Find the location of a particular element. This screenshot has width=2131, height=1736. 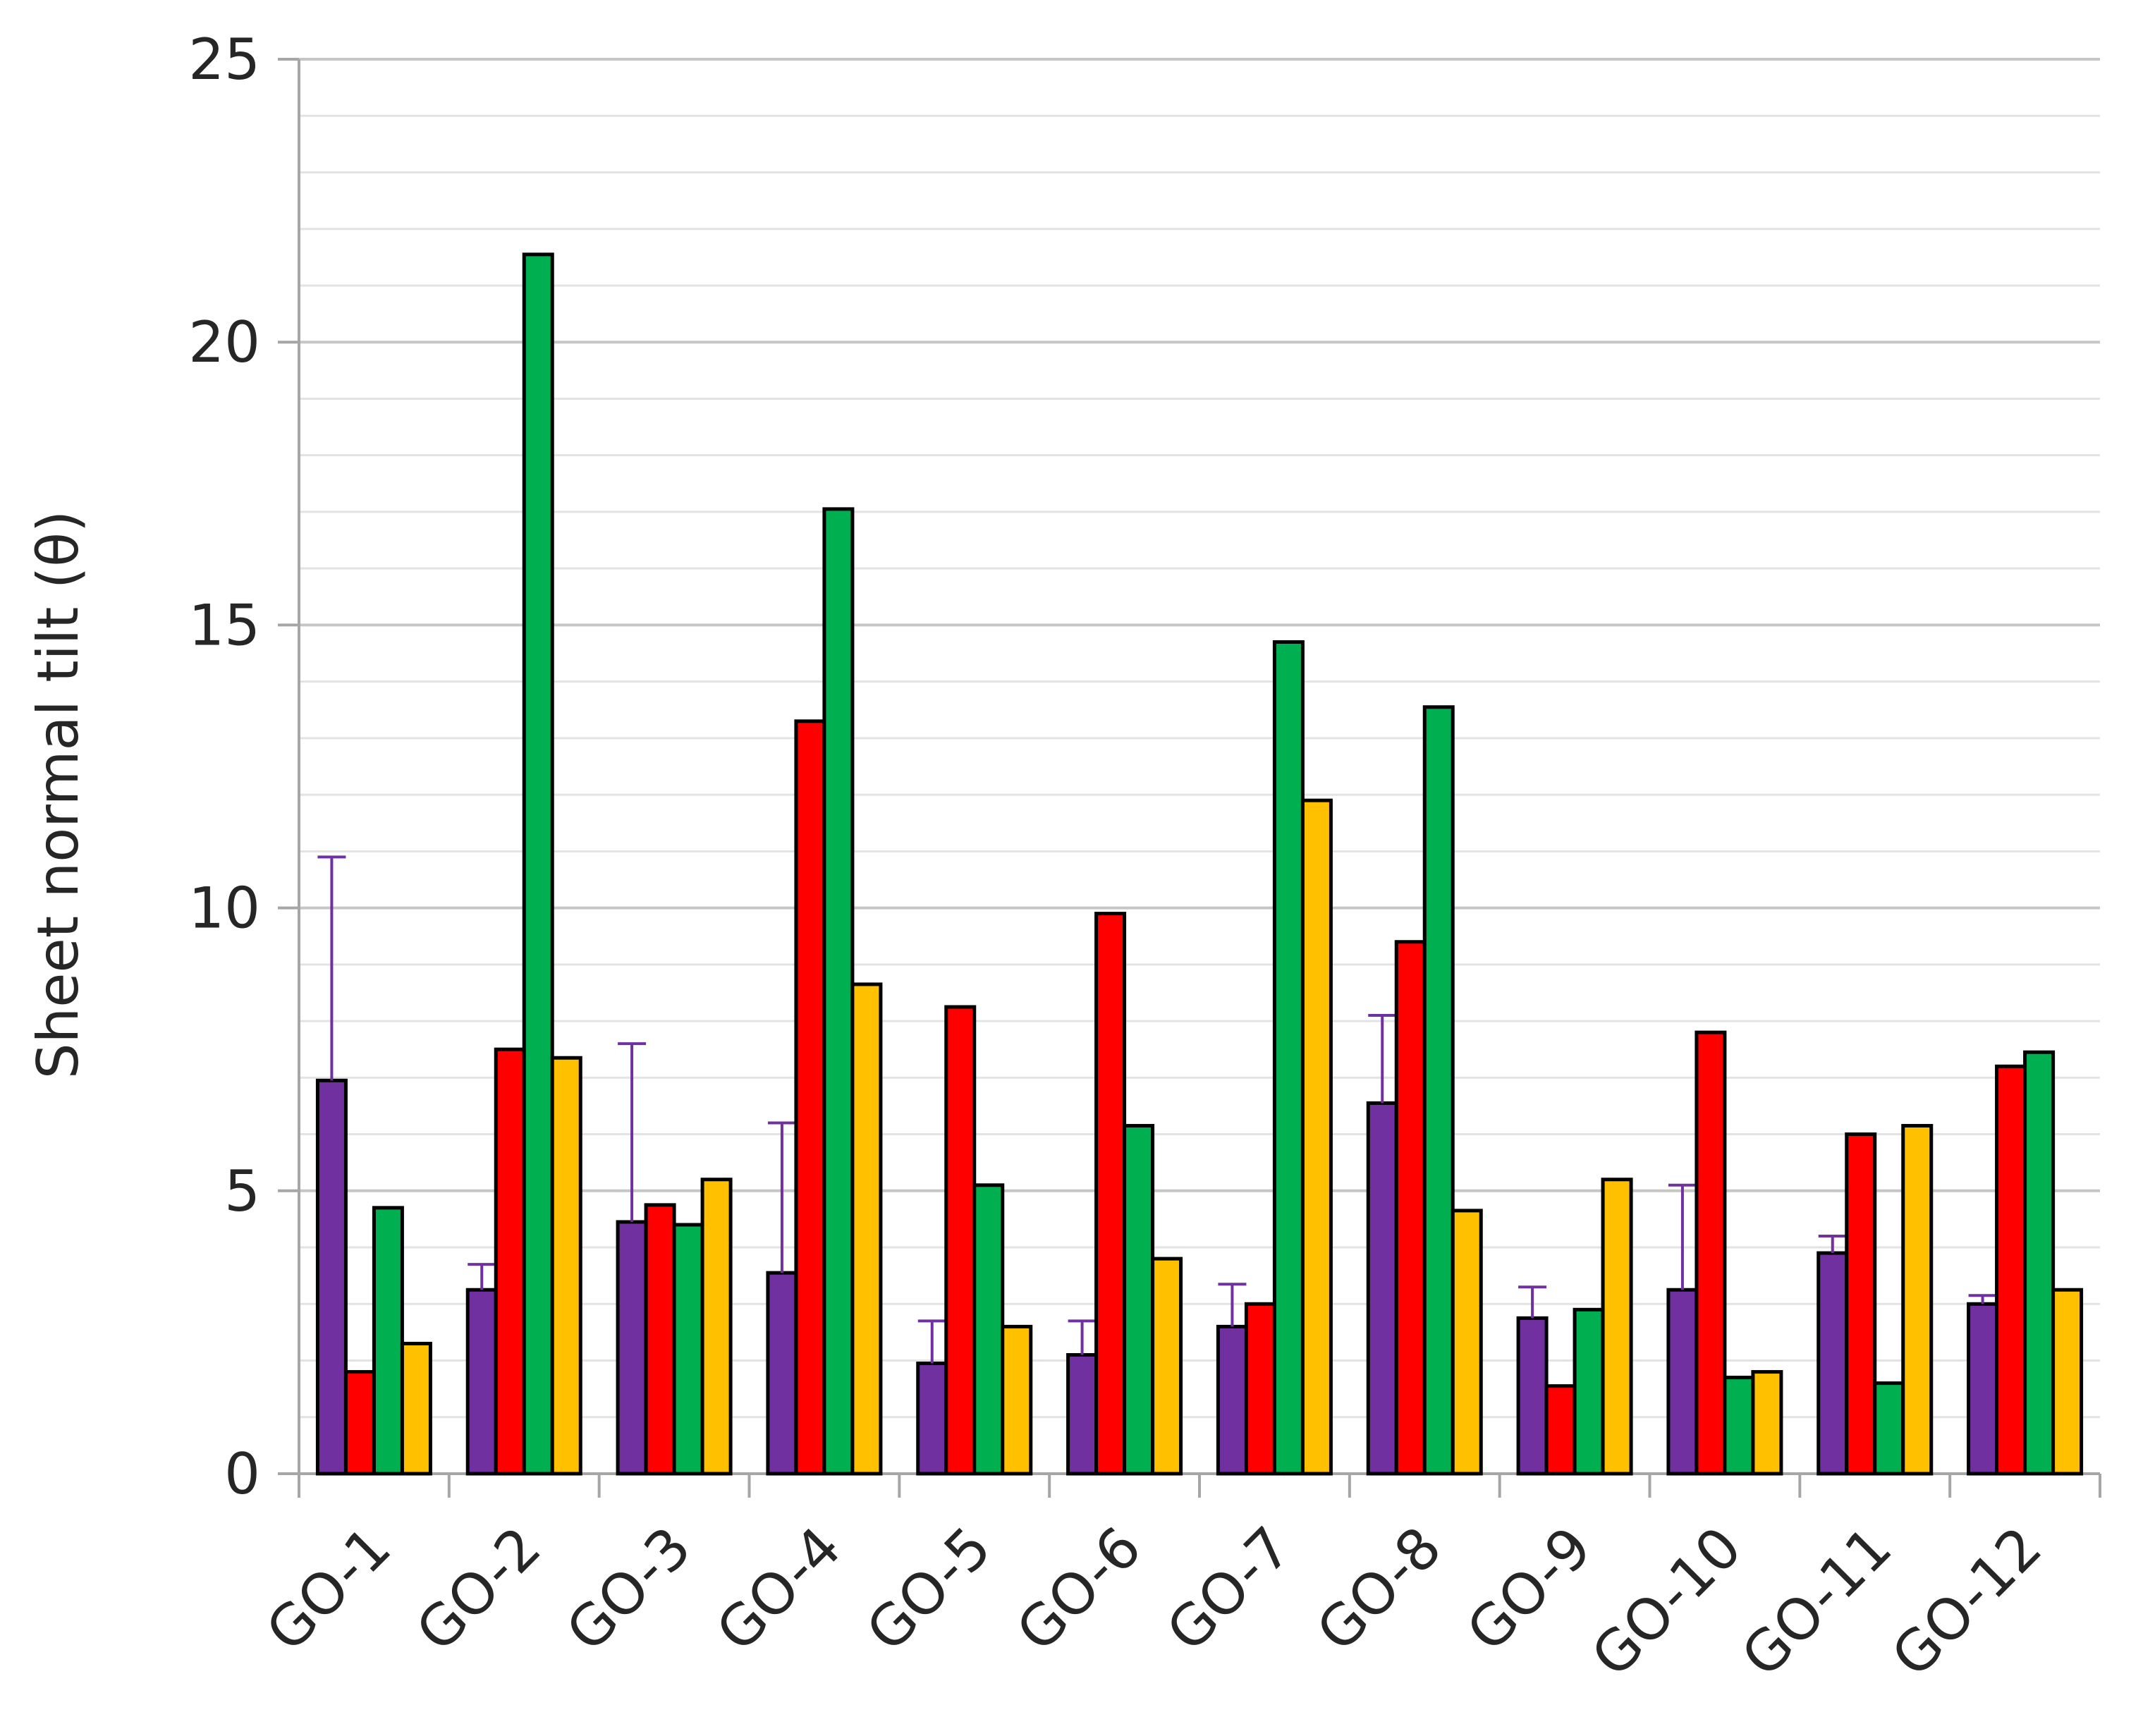

x-tick-label: GO-2 is located at coordinates (479, 1590).